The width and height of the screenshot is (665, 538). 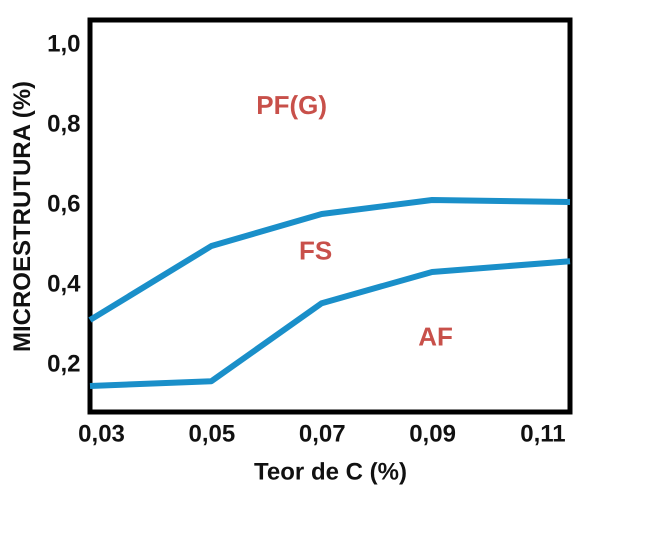 What do you see at coordinates (212, 434) in the screenshot?
I see `x-tick-label: 0,05` at bounding box center [212, 434].